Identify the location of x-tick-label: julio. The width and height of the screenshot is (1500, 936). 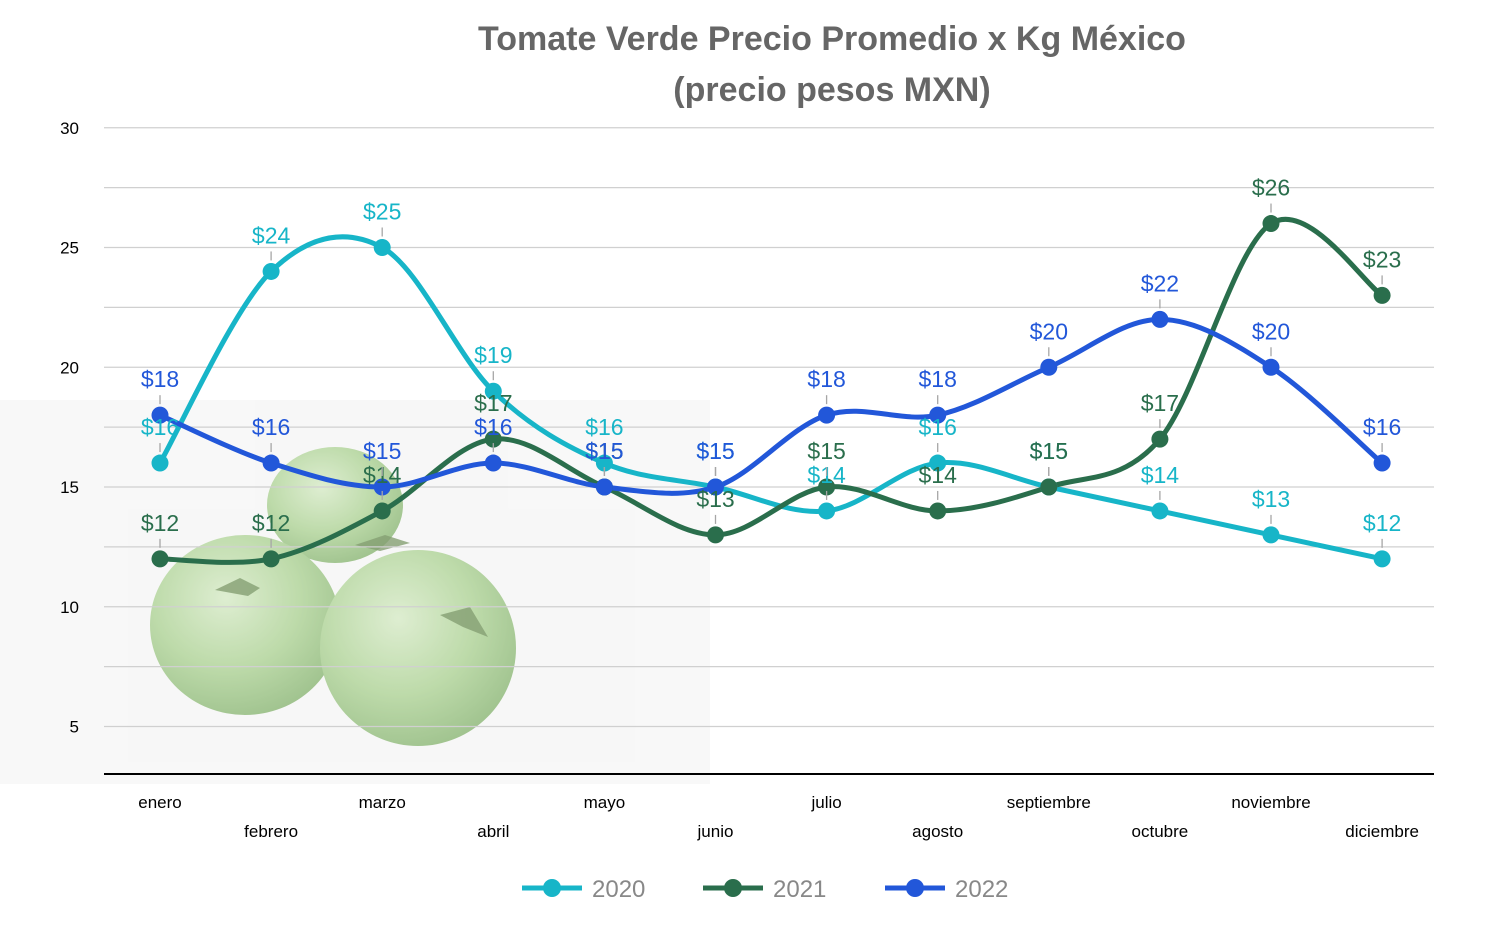
(825, 802).